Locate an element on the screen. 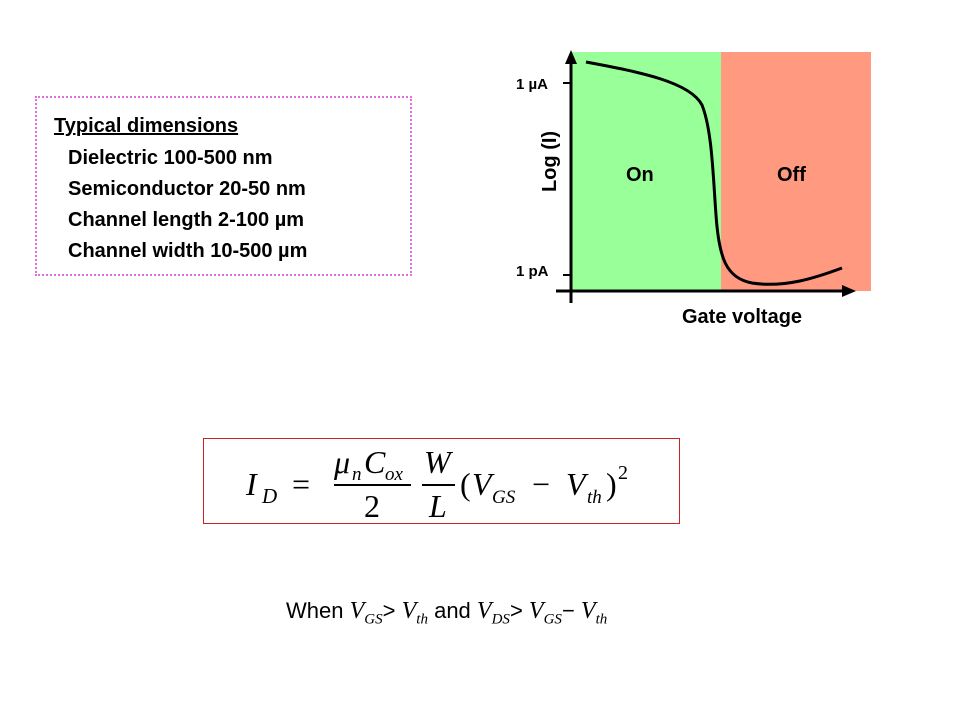 The image size is (960, 720). formula-mu: μ is located at coordinates (341, 462).